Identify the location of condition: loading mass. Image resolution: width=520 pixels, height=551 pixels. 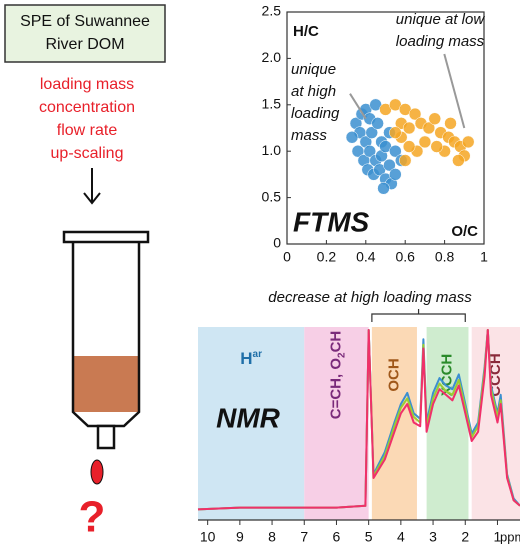
(87, 84).